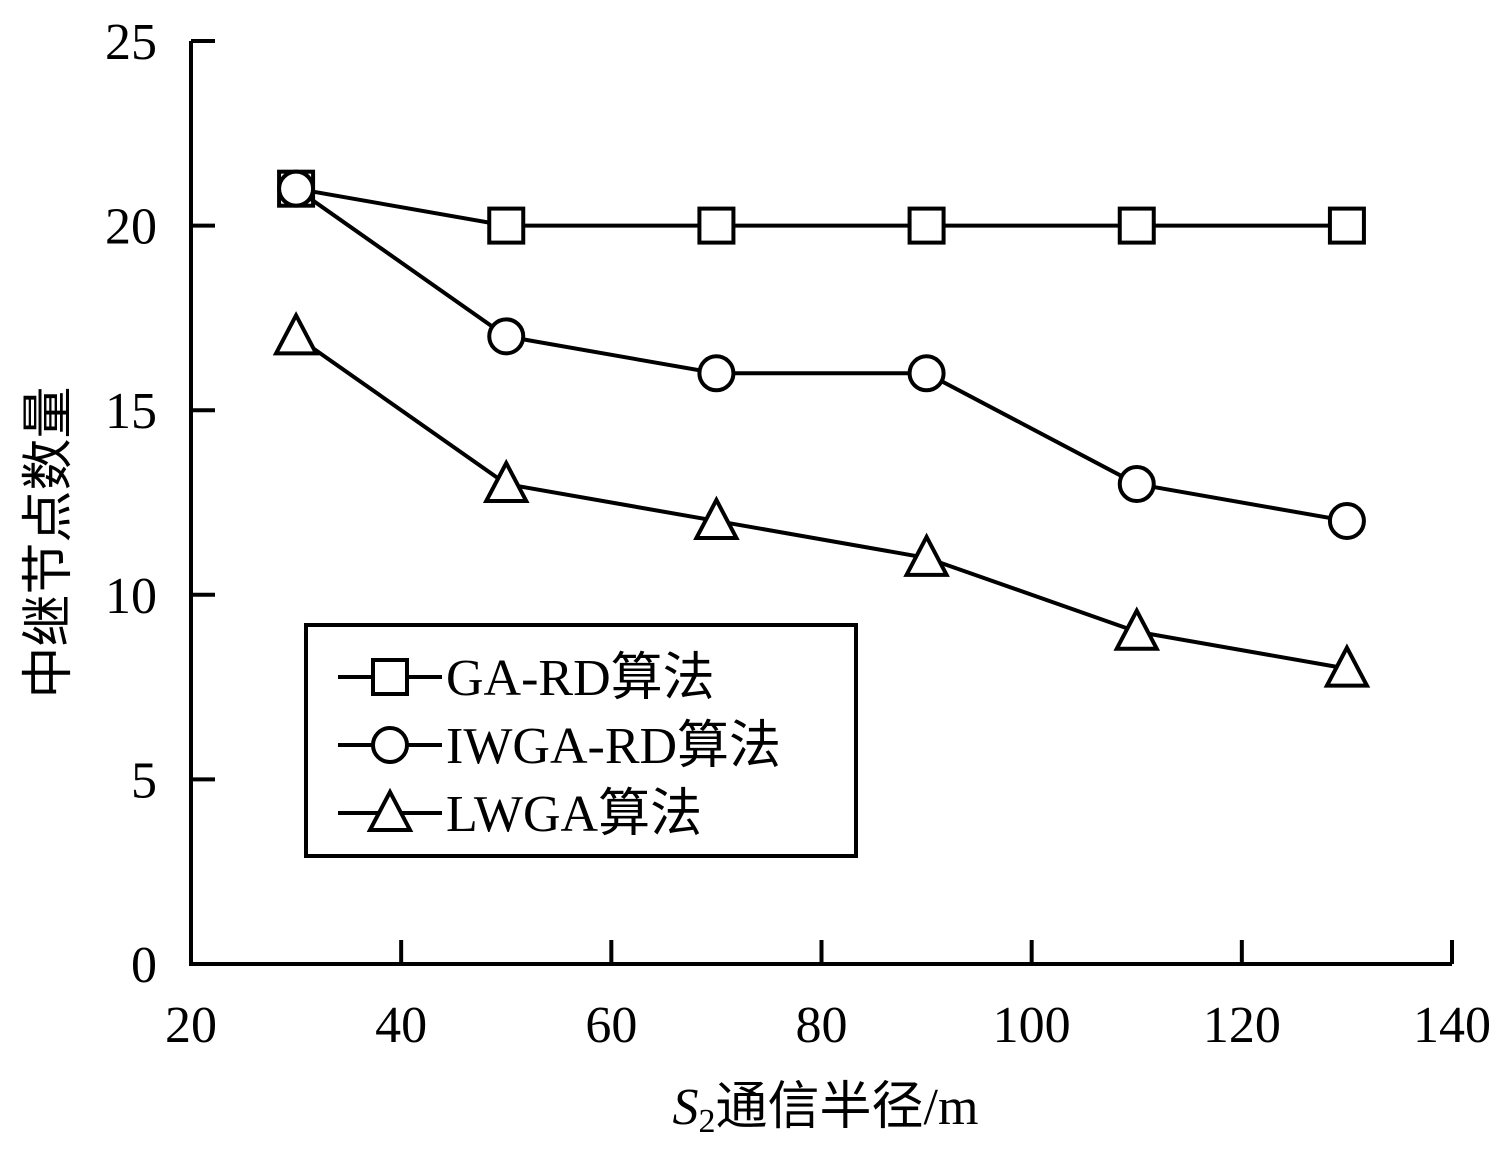 This screenshot has width=1504, height=1149. Describe the element at coordinates (191, 1025) in the screenshot. I see `x-tick-label: 20` at that location.